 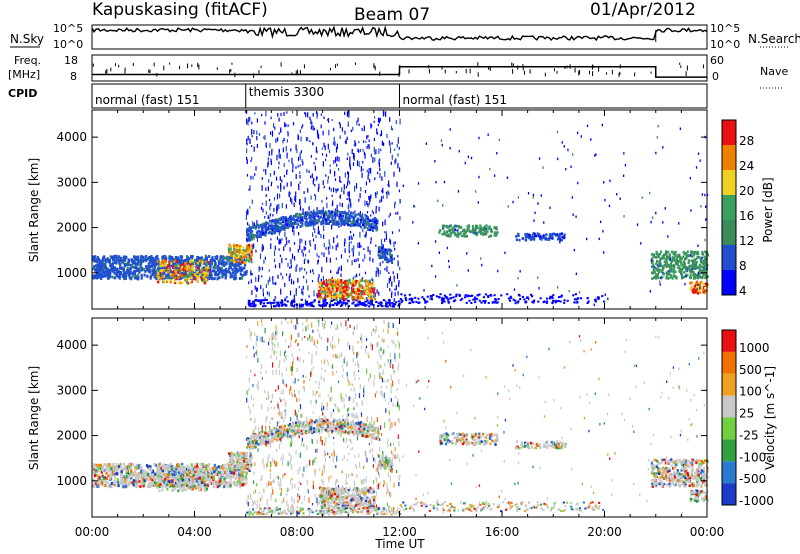 I want to click on power-colorbar-label: Power [dB], so click(x=768, y=209).